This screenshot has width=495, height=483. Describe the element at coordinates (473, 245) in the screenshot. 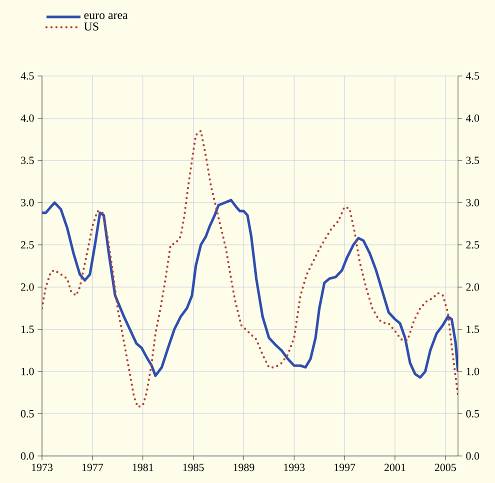

I see `y2-tick-label: 2.5` at that location.